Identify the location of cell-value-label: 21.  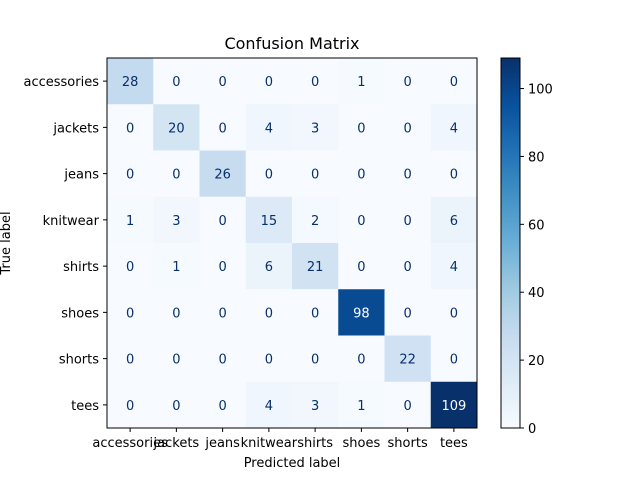
(315, 267).